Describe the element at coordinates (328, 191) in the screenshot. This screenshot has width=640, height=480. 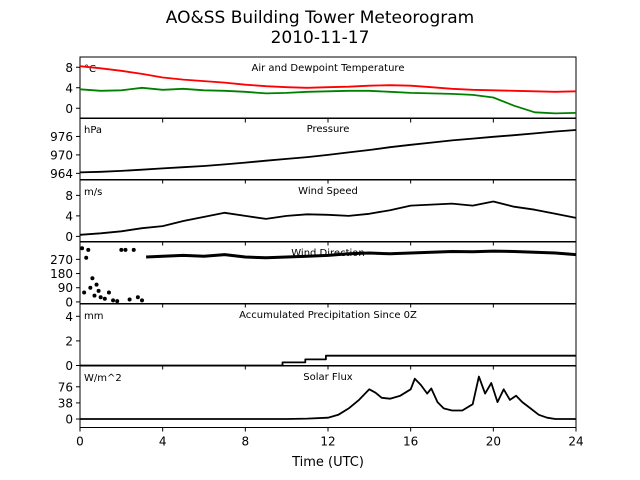
I see `panel-title: Wind Speed` at that location.